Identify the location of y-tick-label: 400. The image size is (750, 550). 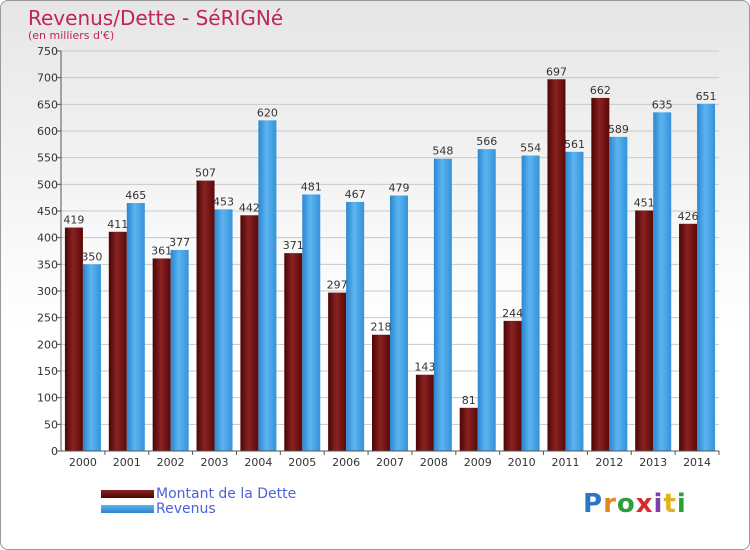
(47, 238).